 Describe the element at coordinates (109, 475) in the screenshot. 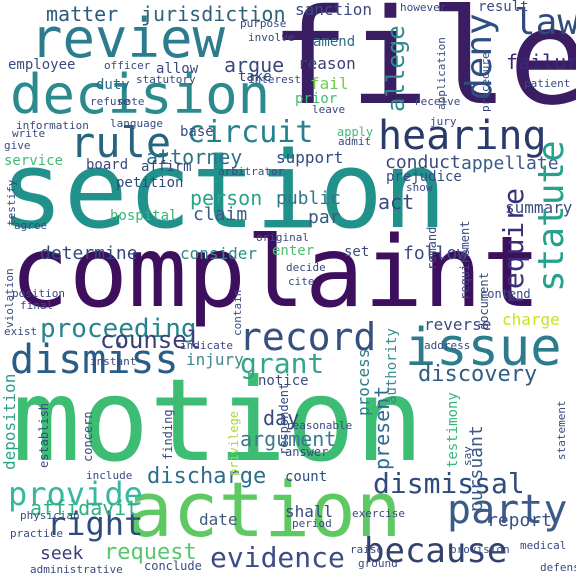

I see `word-include: include` at that location.